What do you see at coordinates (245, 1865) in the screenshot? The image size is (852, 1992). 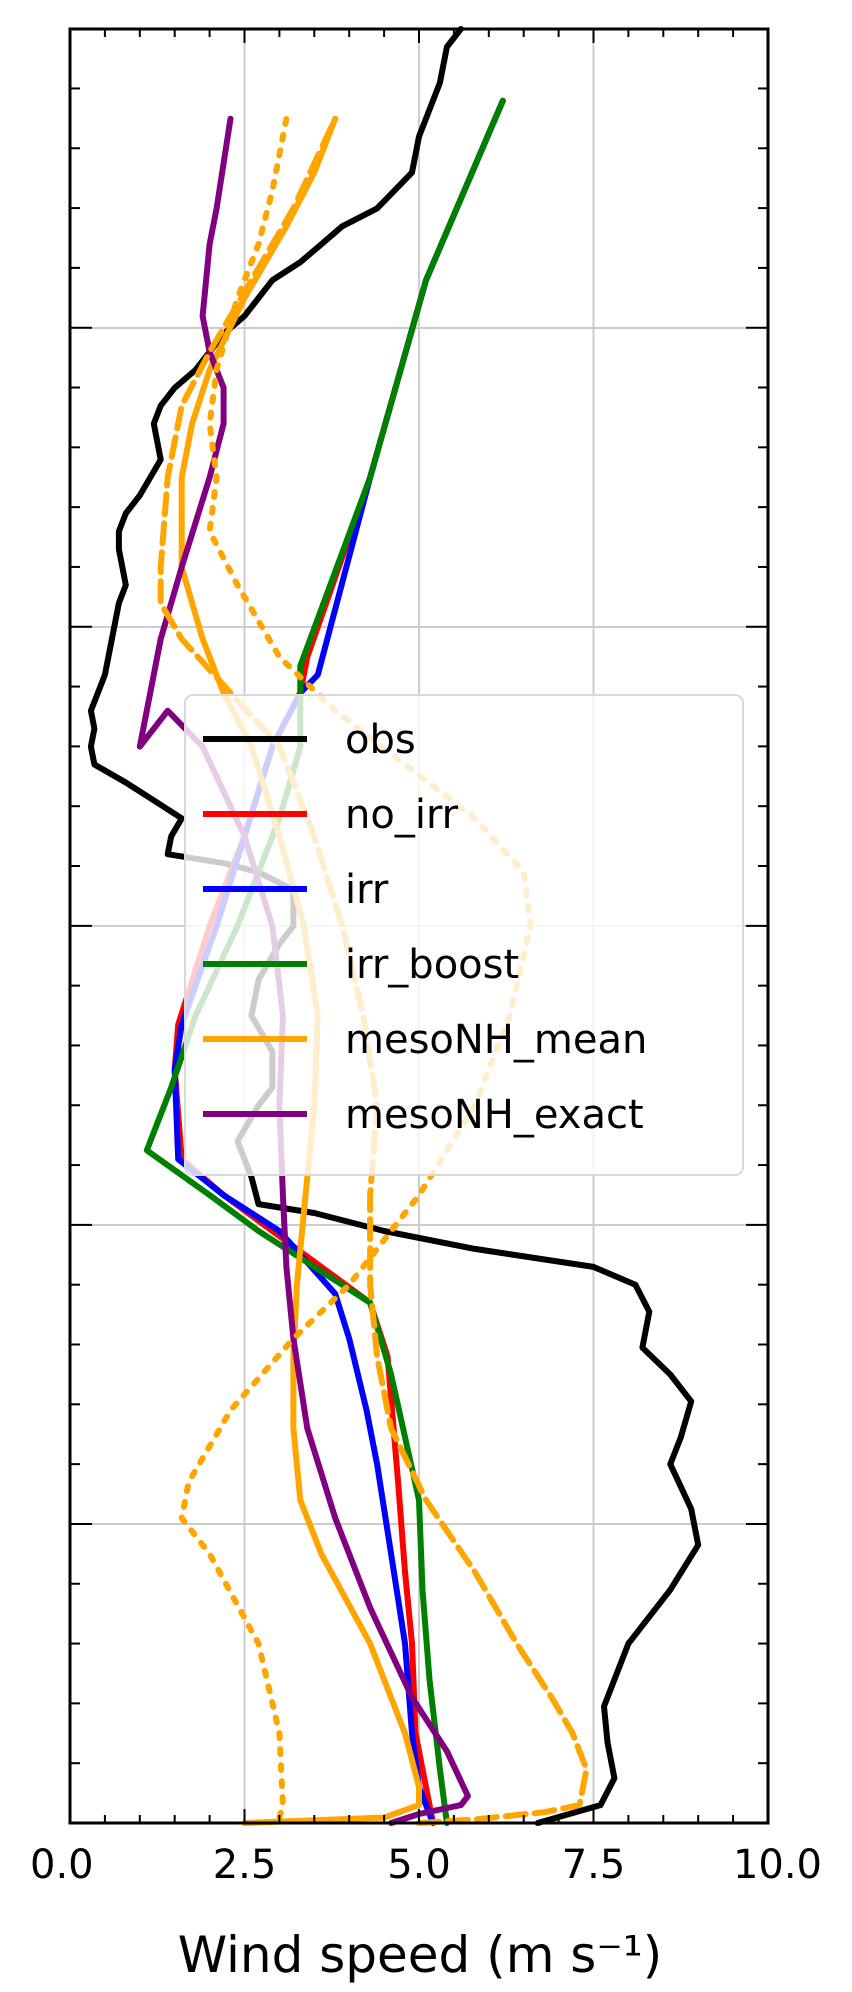 I see `x-tick-label: 2.5` at bounding box center [245, 1865].